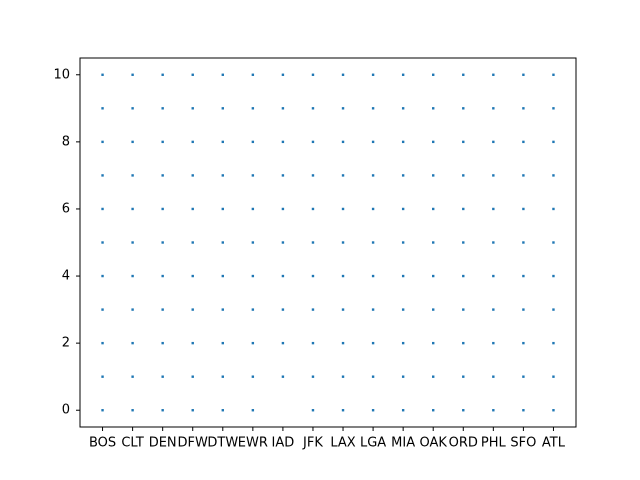  Describe the element at coordinates (554, 443) in the screenshot. I see `x-tick-label: ATL` at that location.